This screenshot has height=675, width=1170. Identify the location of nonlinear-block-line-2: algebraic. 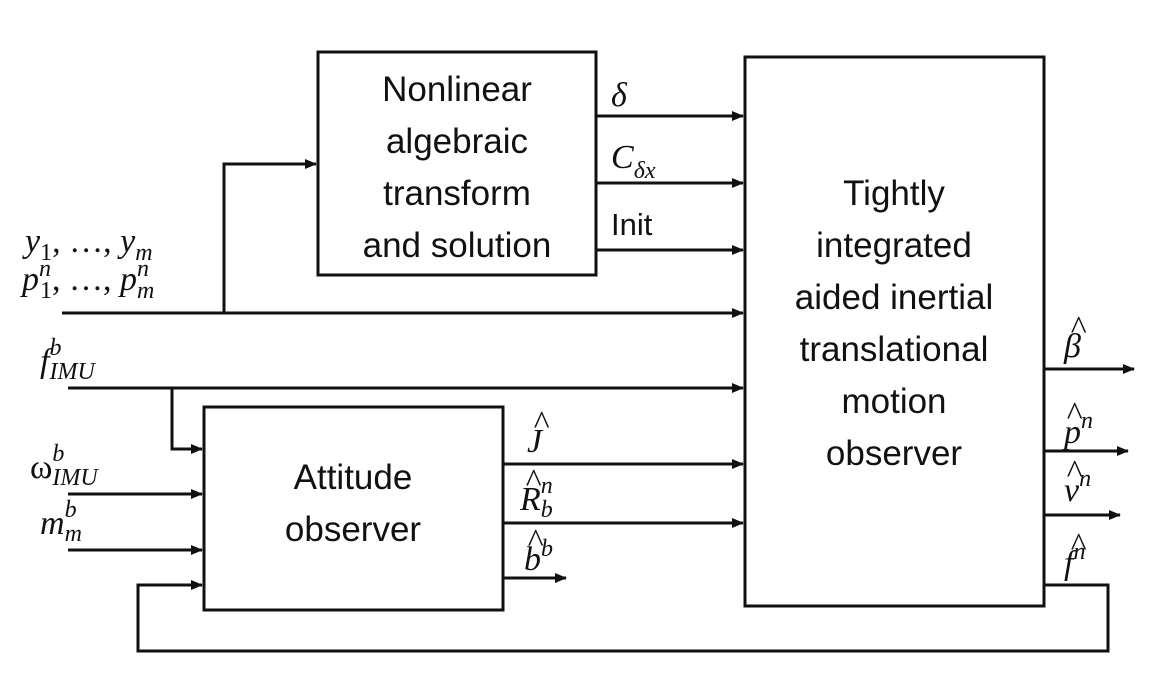
(457, 141).